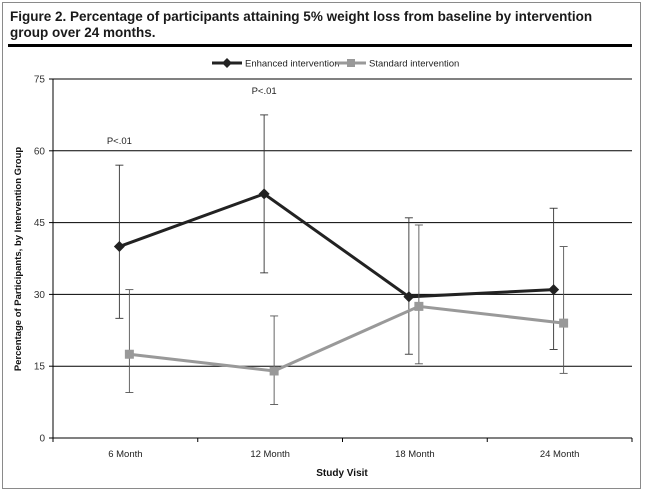 This screenshot has height=493, width=645. I want to click on legend-label: Enhanced intervention, so click(292, 64).